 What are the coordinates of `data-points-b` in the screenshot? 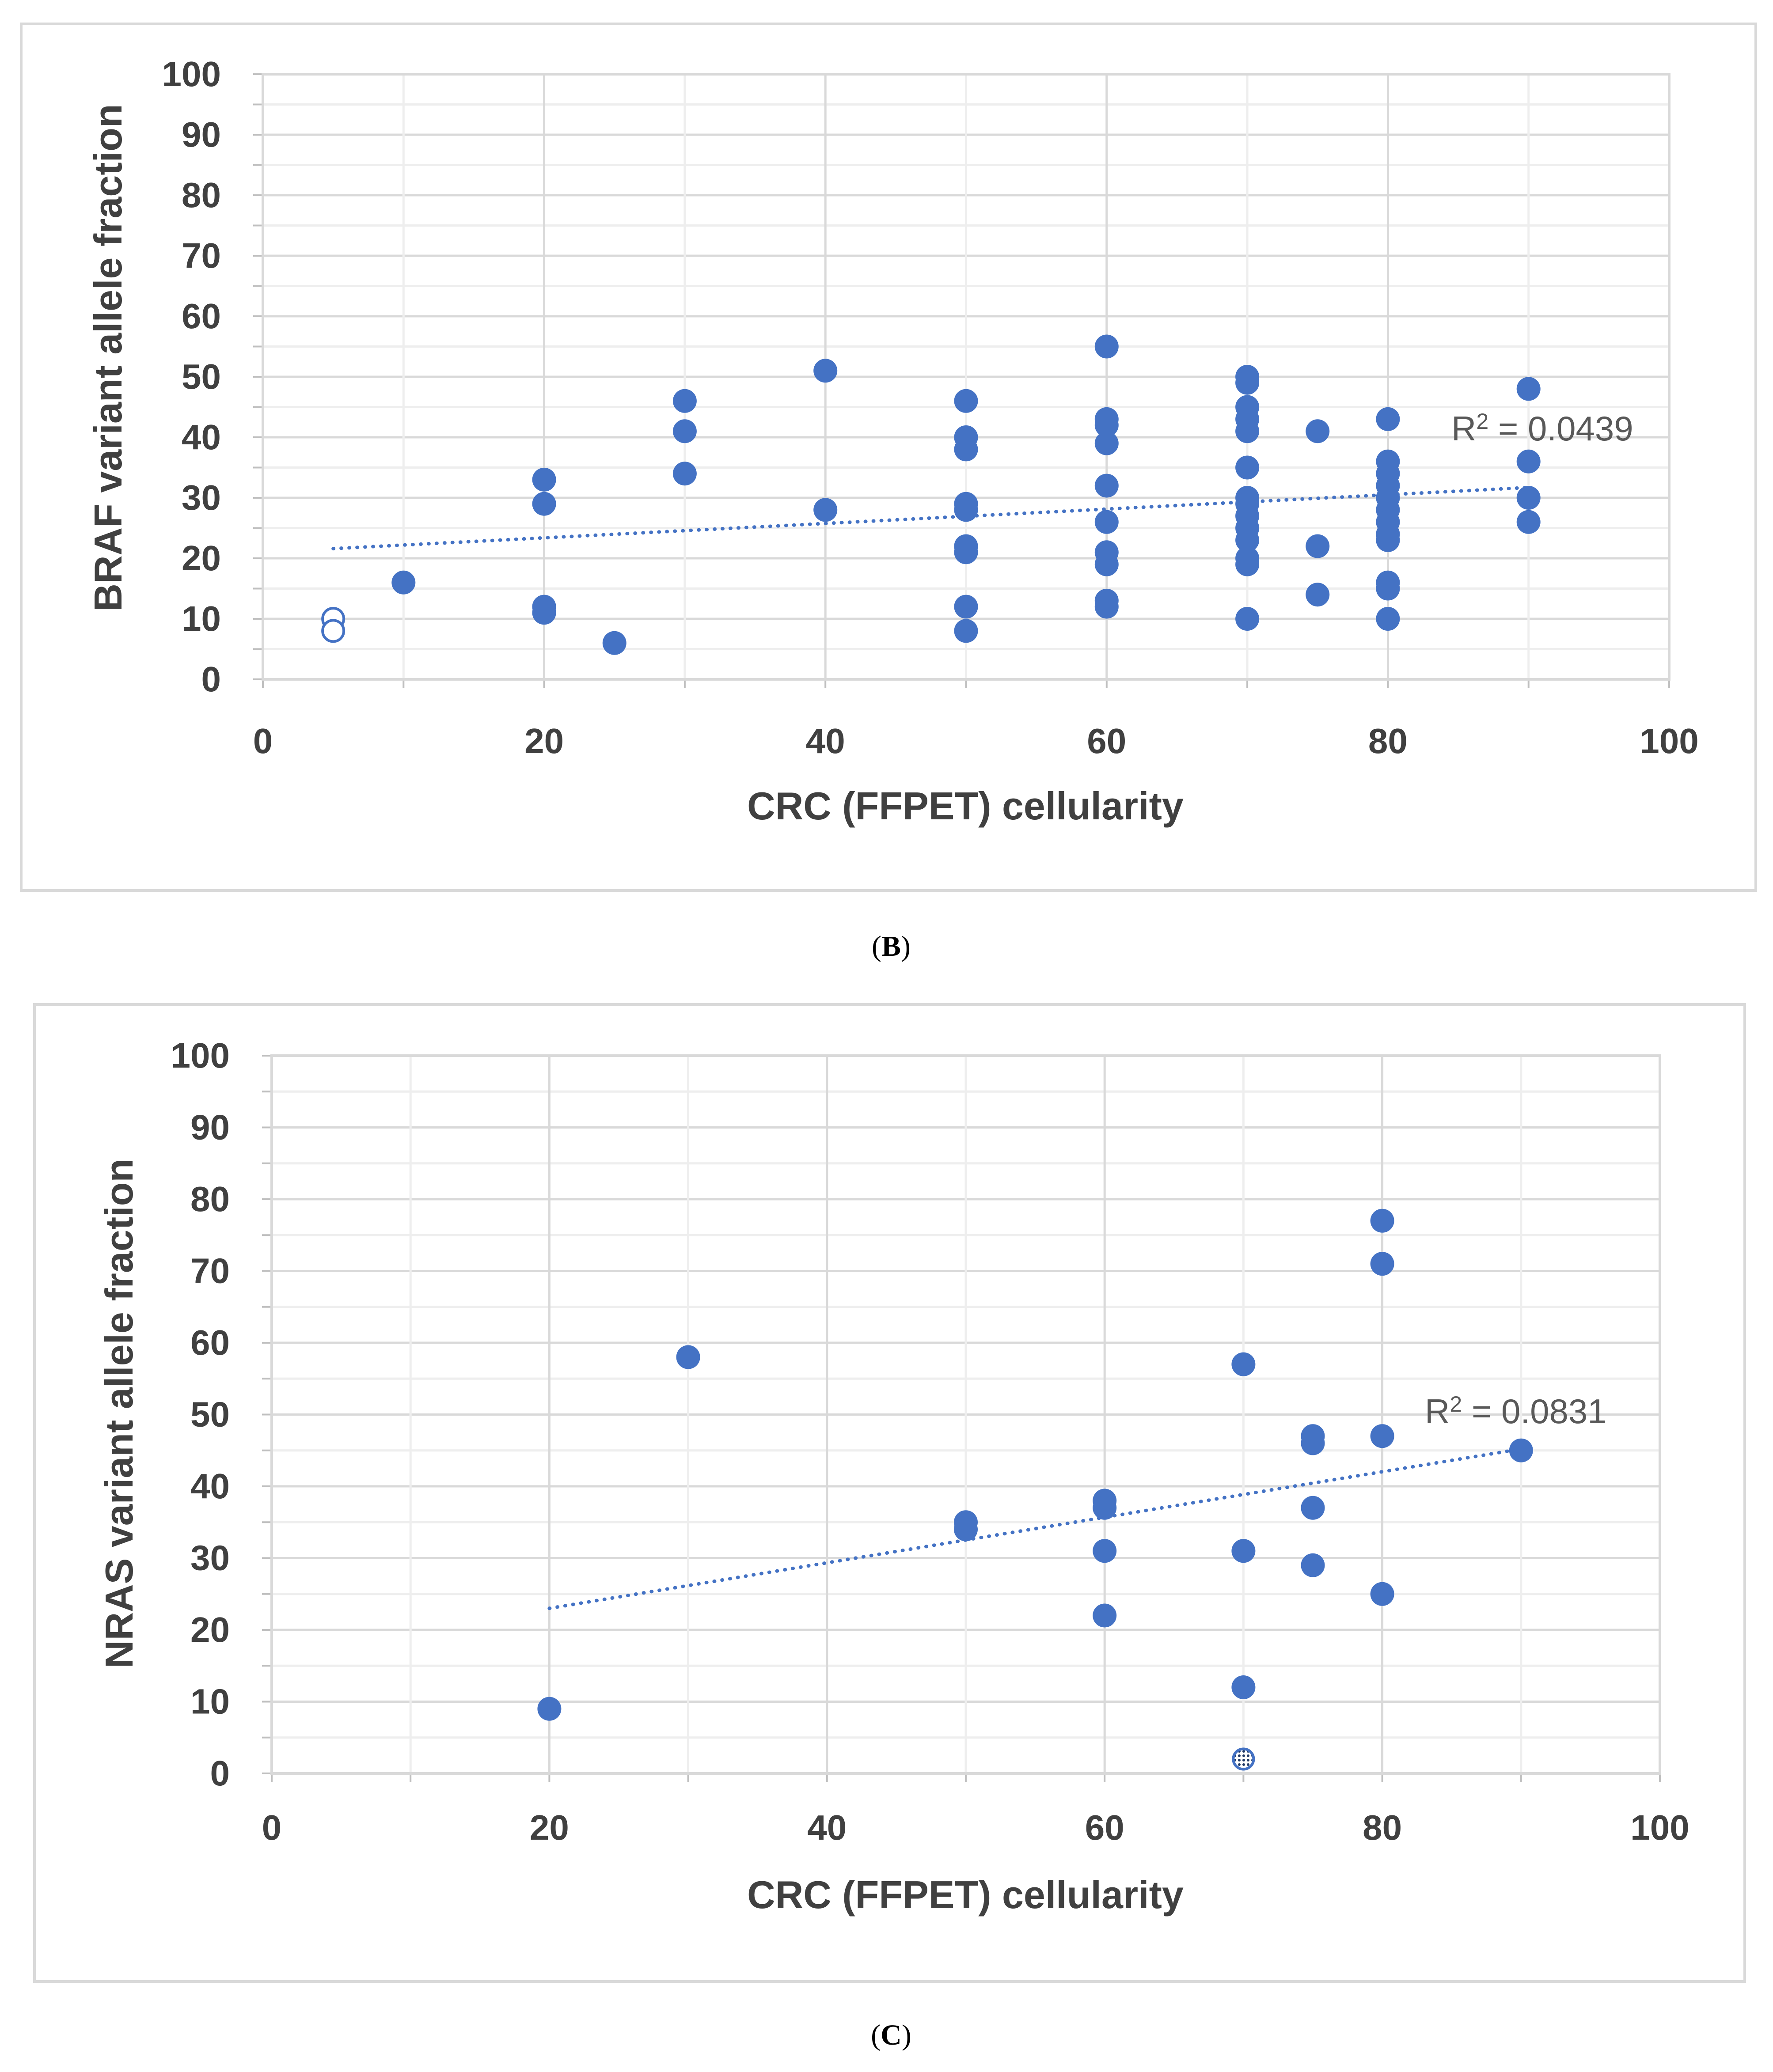 It's located at (931, 494).